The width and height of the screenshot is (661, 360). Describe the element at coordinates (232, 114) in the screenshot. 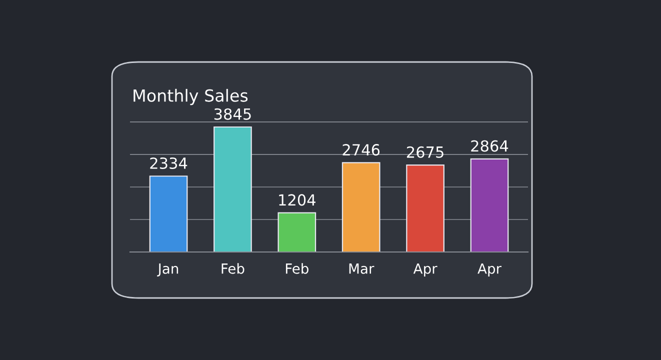

I see `data-label: 3845` at that location.